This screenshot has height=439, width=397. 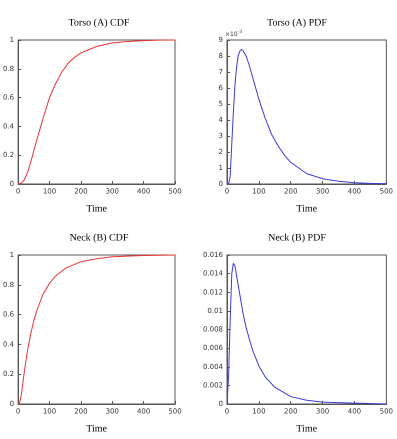 What do you see at coordinates (99, 23) in the screenshot?
I see `chart-title: Torso (A) CDF` at bounding box center [99, 23].